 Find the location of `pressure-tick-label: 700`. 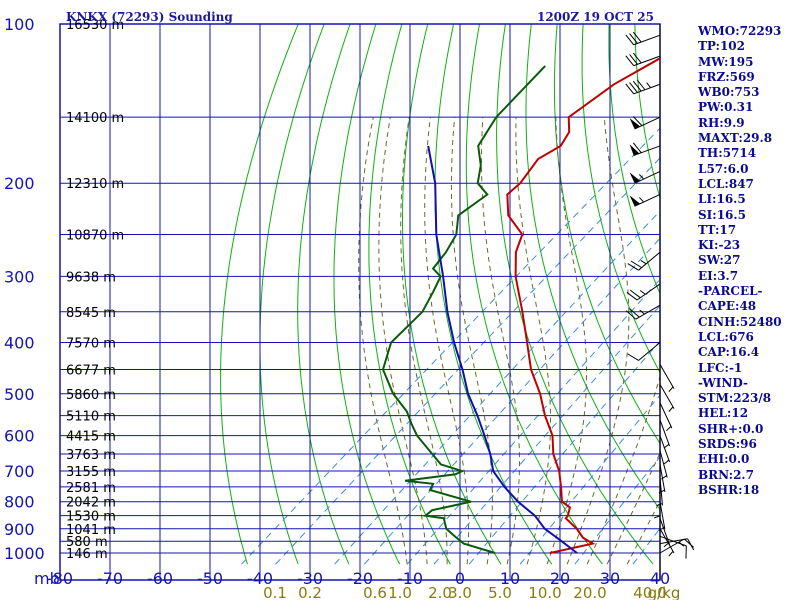

pressure-tick-label: 700 is located at coordinates (19, 471).